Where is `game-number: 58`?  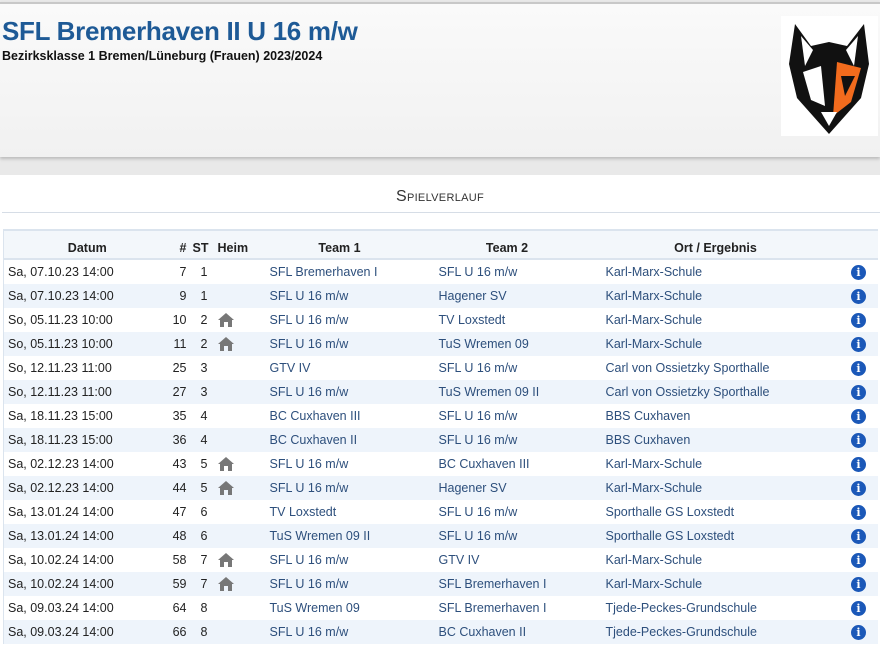
game-number: 58 is located at coordinates (179, 560).